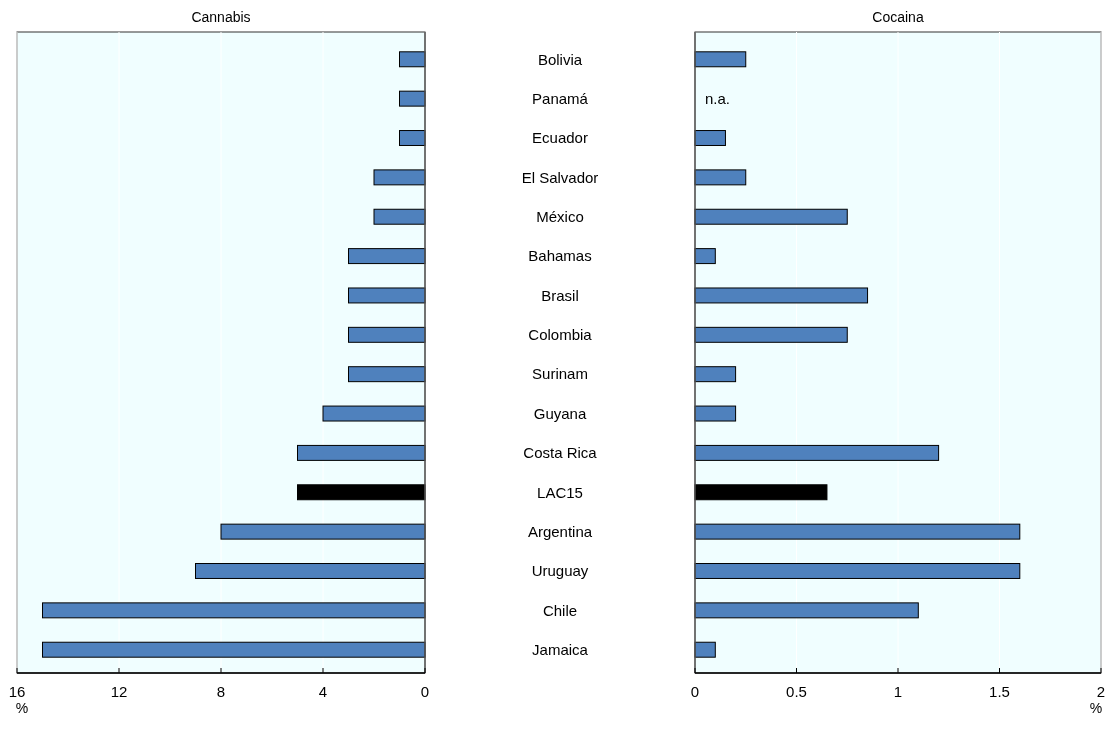  What do you see at coordinates (560, 216) in the screenshot?
I see `y-tick-label: México` at bounding box center [560, 216].